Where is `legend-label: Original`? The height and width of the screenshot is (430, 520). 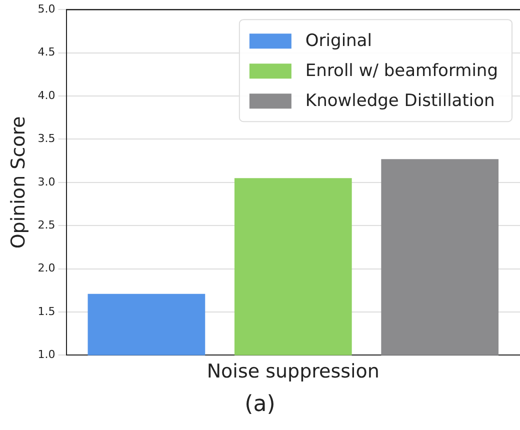 legend-label: Original is located at coordinates (338, 41).